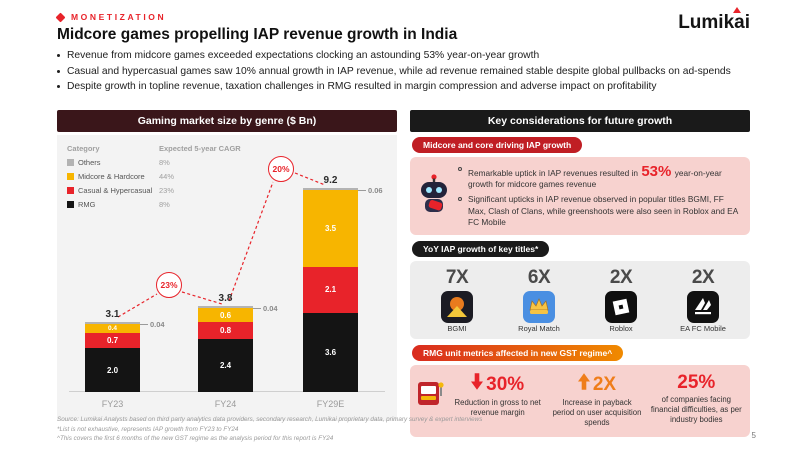 Image resolution: width=800 pixels, height=450 pixels. Describe the element at coordinates (112, 340) in the screenshot. I see `bar-segment-casual-hypercasual: 0.7` at that location.